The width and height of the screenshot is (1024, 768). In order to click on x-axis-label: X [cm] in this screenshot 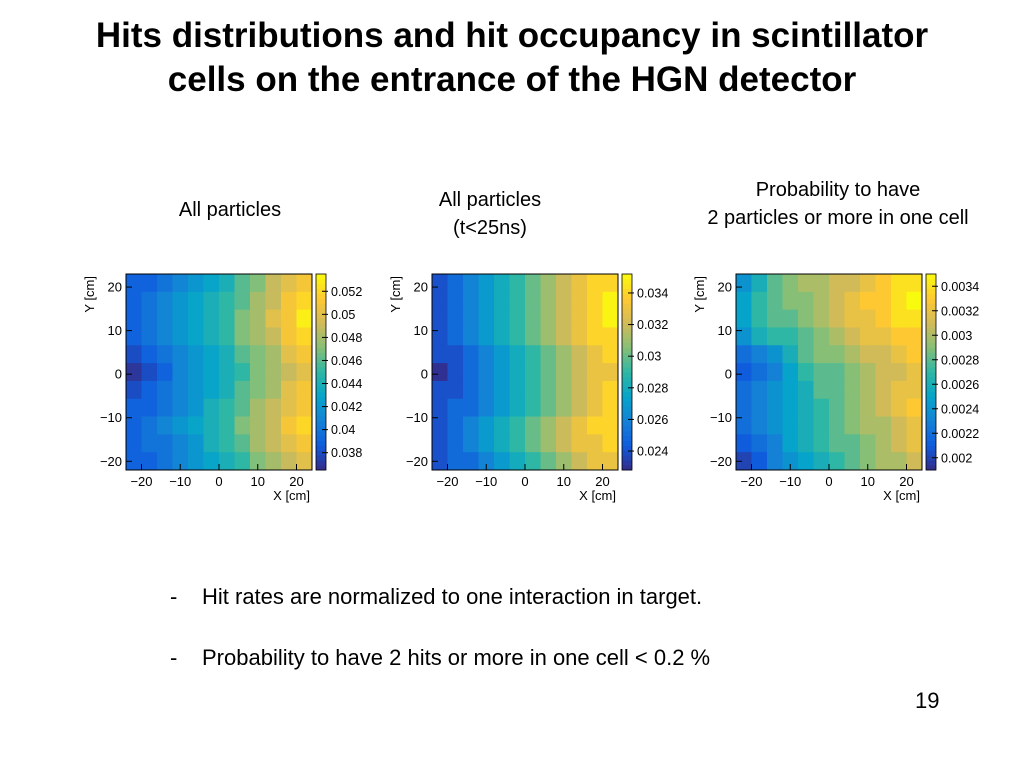, I will do `click(901, 495)`.